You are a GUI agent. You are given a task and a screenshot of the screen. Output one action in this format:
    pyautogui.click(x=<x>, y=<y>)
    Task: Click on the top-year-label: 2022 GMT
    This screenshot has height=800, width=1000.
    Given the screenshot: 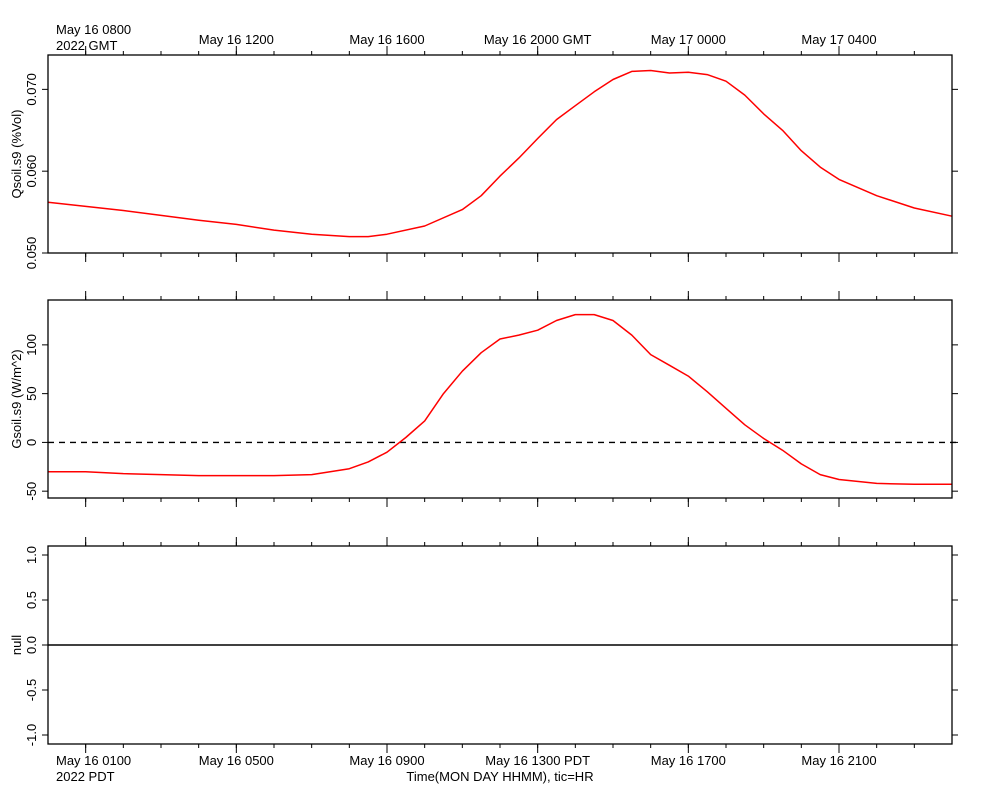 What is the action you would take?
    pyautogui.click(x=86, y=45)
    